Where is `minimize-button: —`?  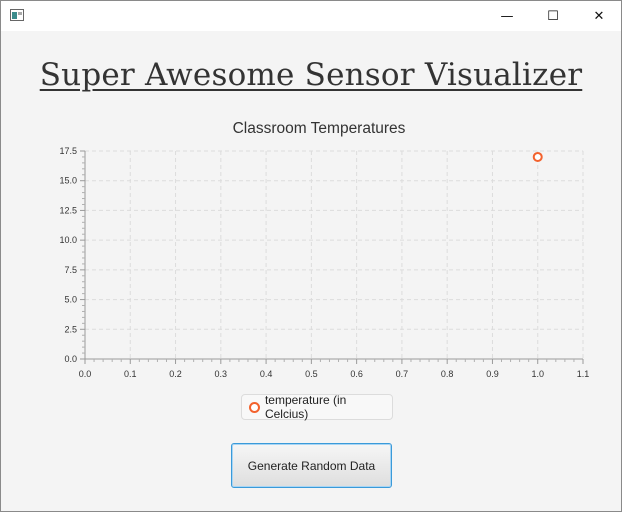 minimize-button: — is located at coordinates (507, 16).